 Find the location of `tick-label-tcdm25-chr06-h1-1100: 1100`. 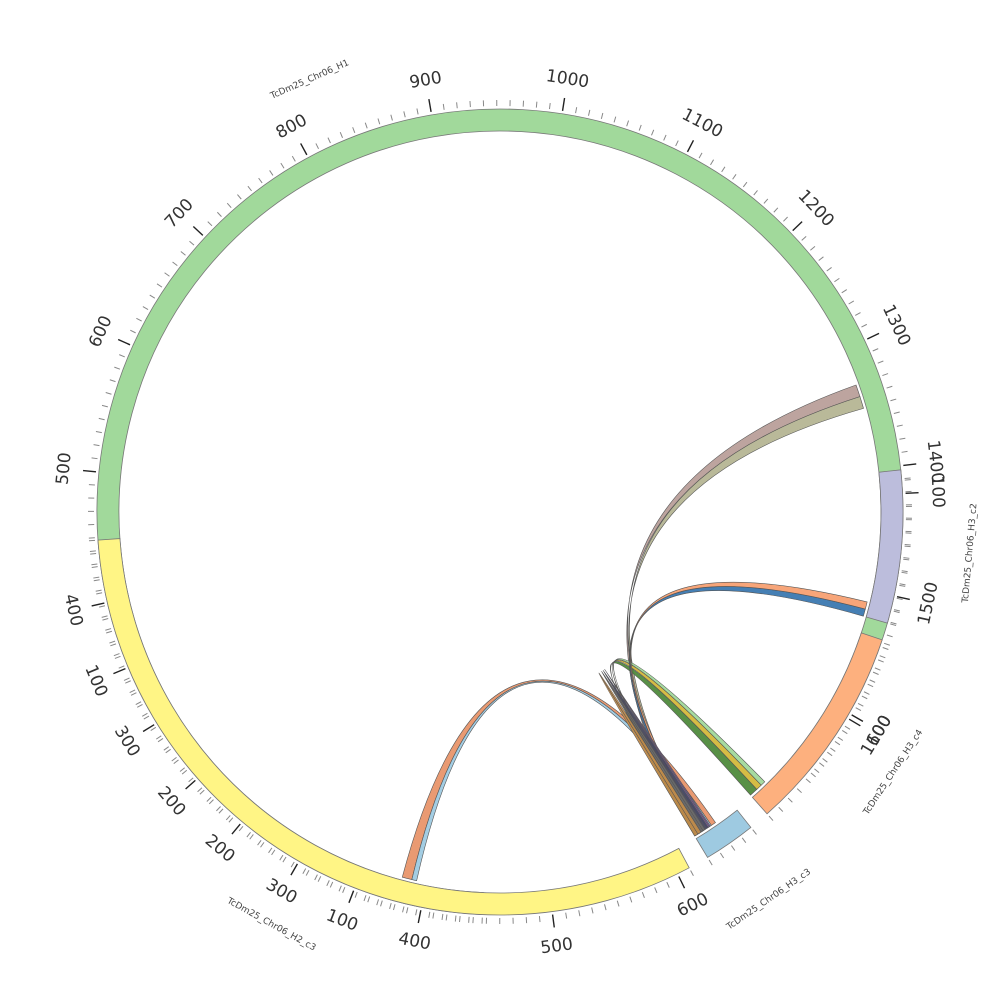

tick-label-tcdm25-chr06-h1-1100: 1100 is located at coordinates (702, 124).